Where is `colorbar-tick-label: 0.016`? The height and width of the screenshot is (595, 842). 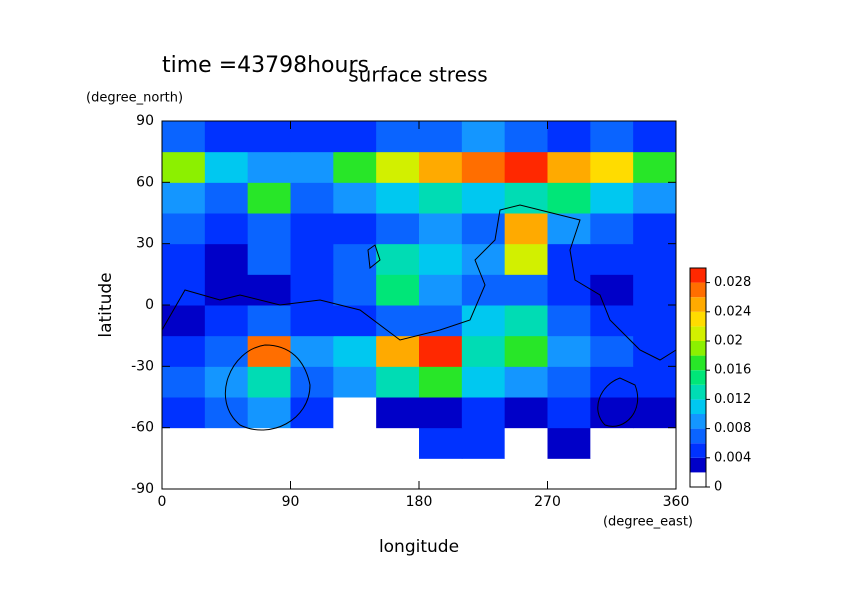
colorbar-tick-label: 0.016 is located at coordinates (732, 370).